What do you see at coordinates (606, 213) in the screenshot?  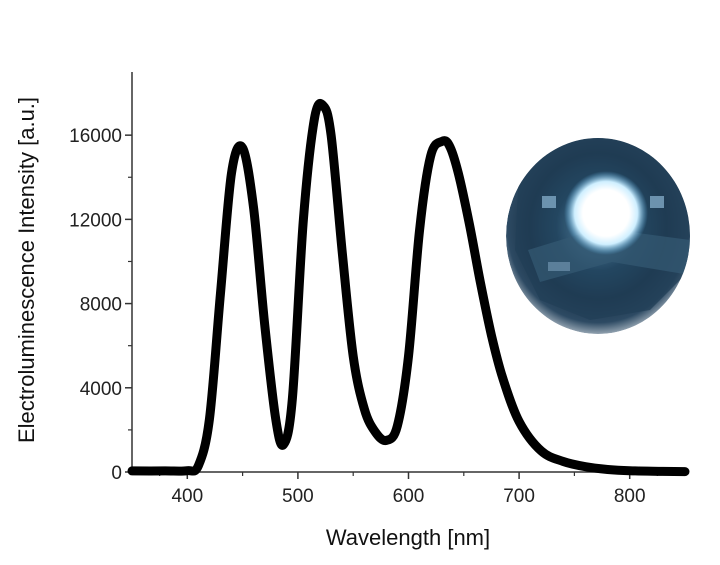 I see `led-glow` at bounding box center [606, 213].